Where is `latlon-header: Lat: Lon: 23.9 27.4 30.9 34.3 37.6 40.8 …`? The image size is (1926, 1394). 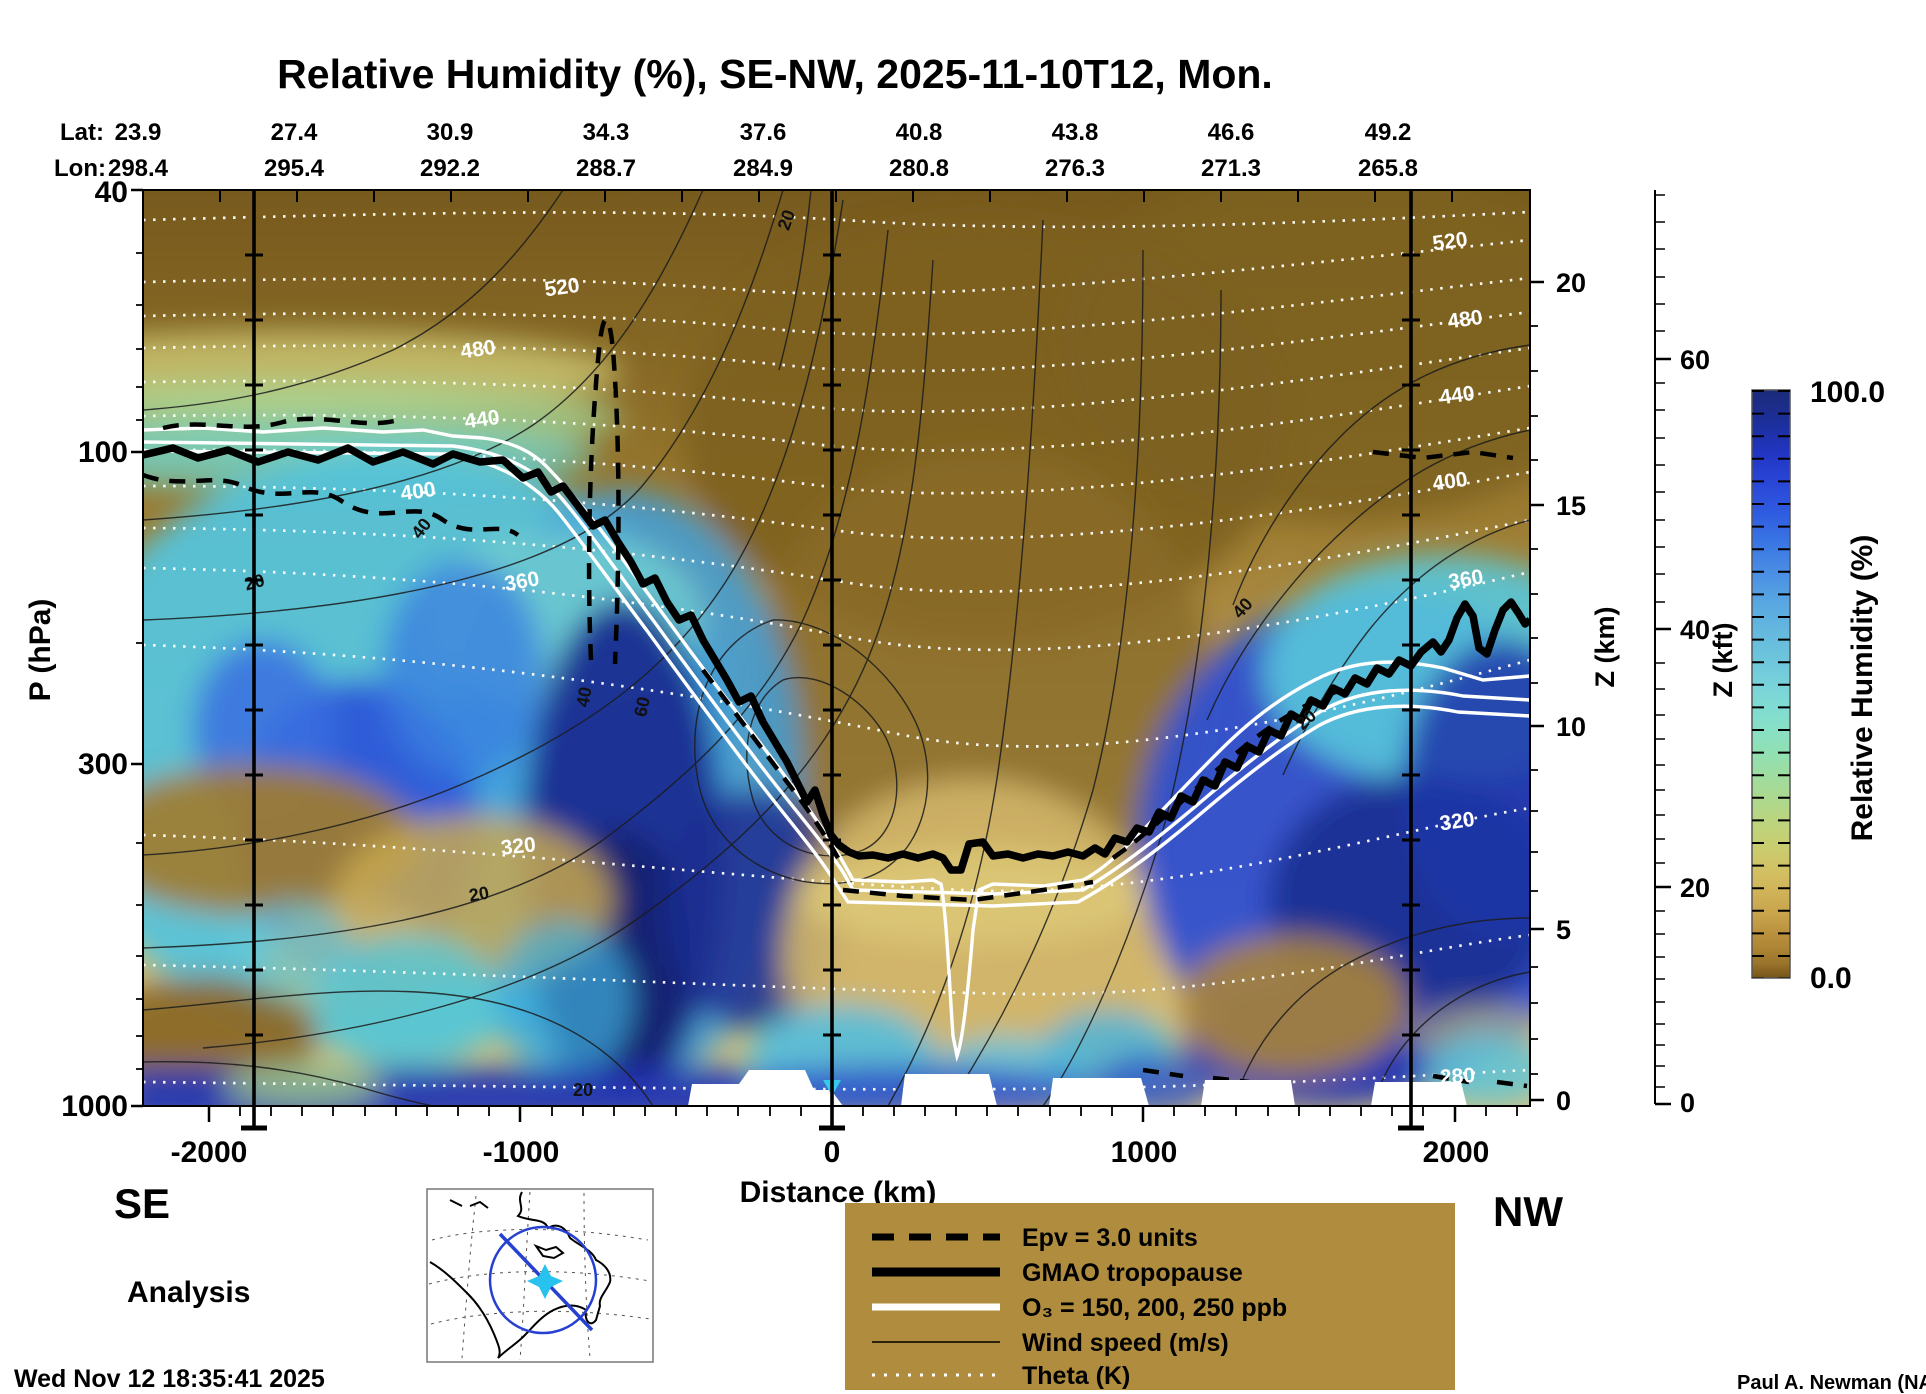
latlon-header: Lat: Lon: 23.9 27.4 30.9 34.3 37.6 40.8 … is located at coordinates (736, 150).